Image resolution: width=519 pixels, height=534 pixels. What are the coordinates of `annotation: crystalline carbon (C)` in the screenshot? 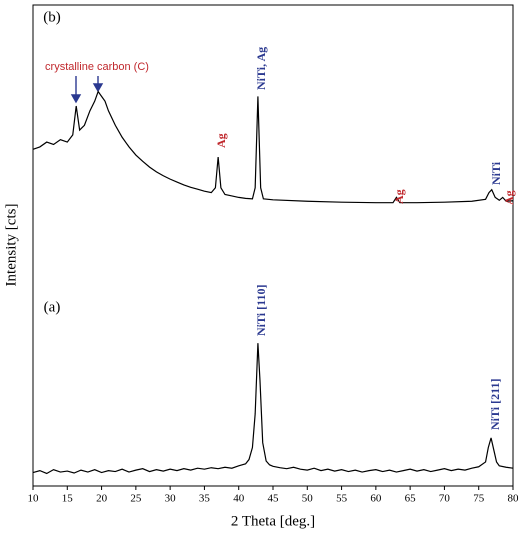 It's located at (97, 67).